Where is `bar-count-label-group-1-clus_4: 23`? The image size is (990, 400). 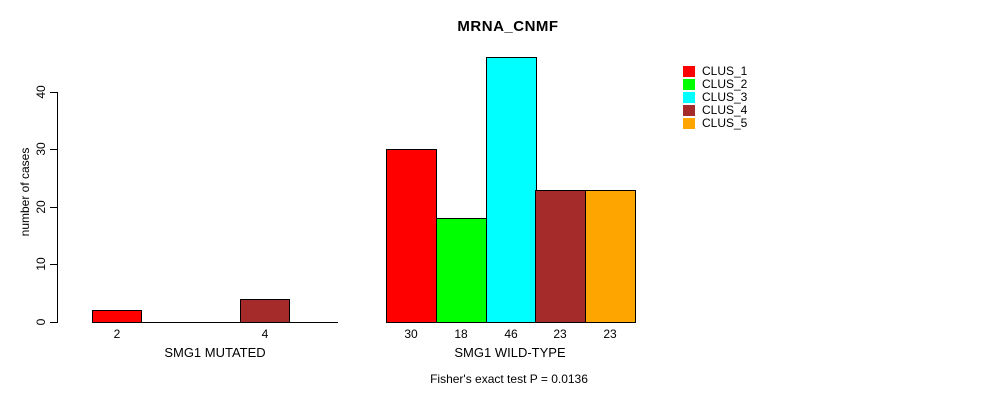
bar-count-label-group-1-clus_4: 23 is located at coordinates (560, 334).